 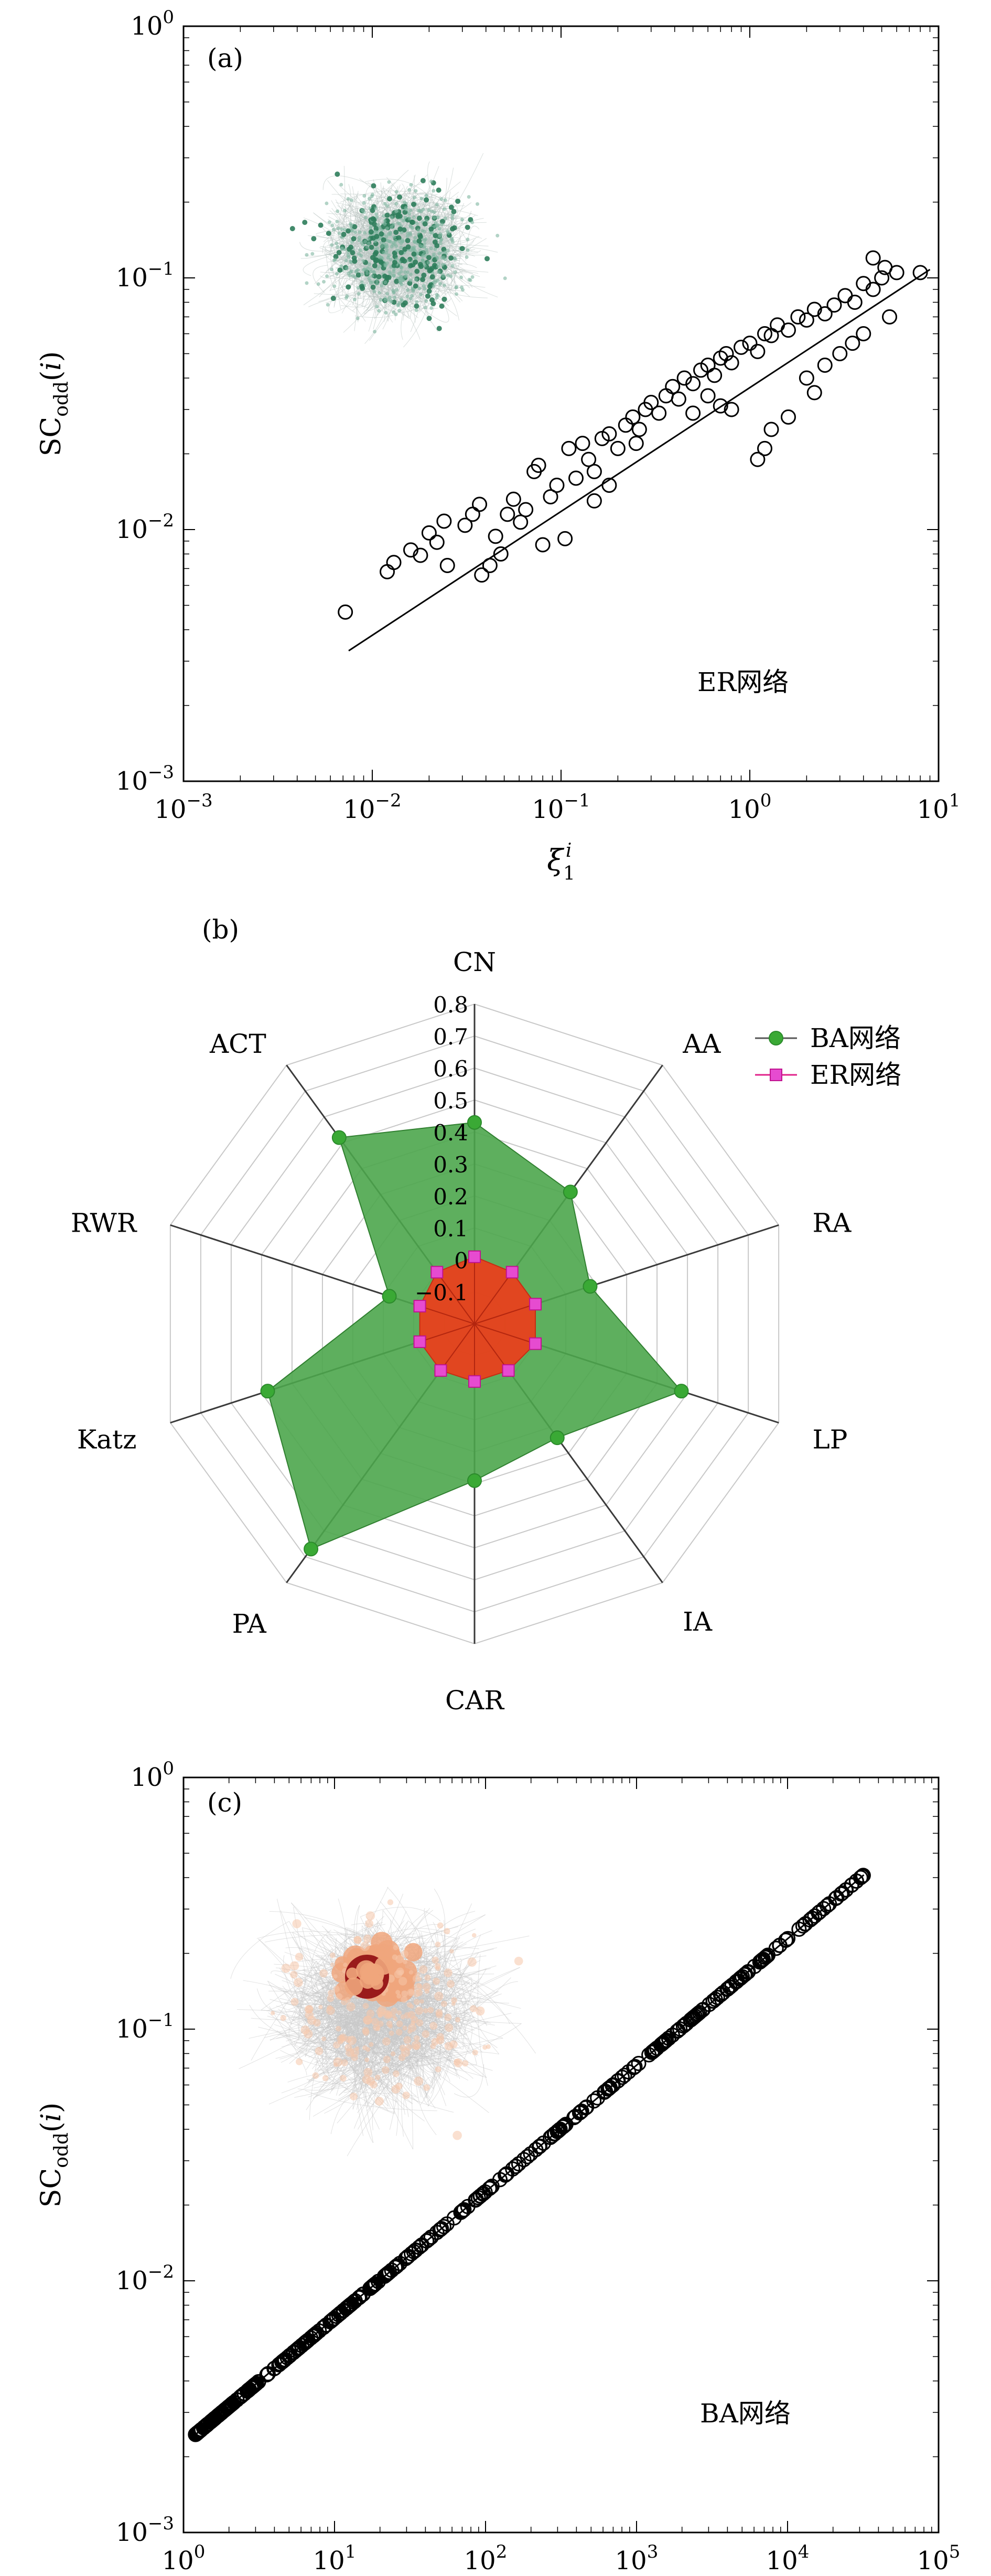 I want to click on y-tick-label: 10⁰, so click(x=152, y=1775).